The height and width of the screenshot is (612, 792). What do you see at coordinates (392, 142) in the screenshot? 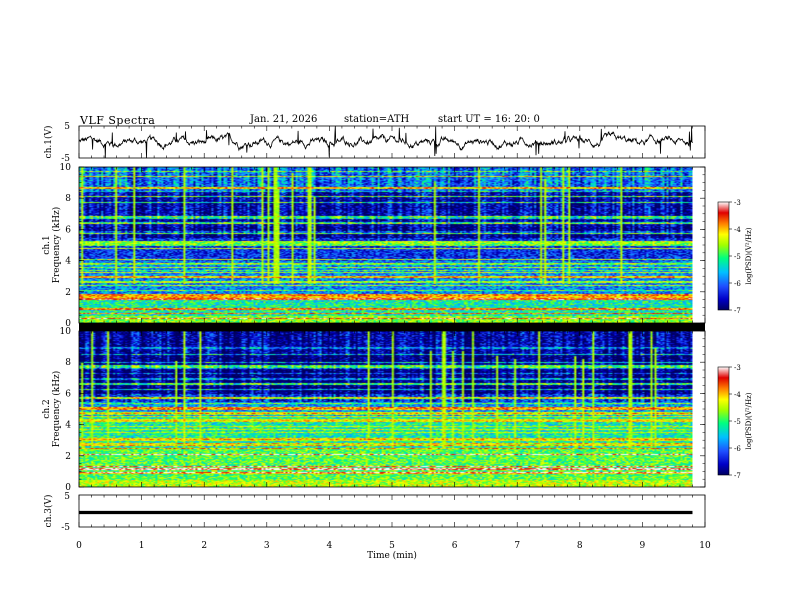
I see `ch1-x-ticks` at bounding box center [392, 142].